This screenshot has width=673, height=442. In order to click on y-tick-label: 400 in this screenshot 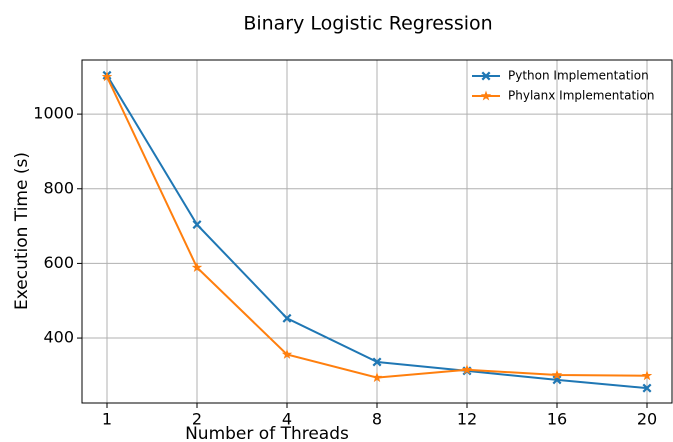, I will do `click(58, 337)`.